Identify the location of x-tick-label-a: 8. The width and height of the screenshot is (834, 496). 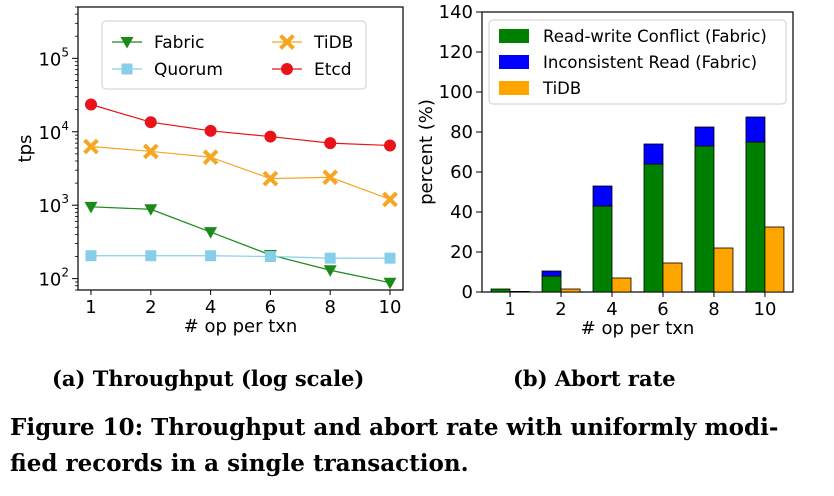
(329, 307).